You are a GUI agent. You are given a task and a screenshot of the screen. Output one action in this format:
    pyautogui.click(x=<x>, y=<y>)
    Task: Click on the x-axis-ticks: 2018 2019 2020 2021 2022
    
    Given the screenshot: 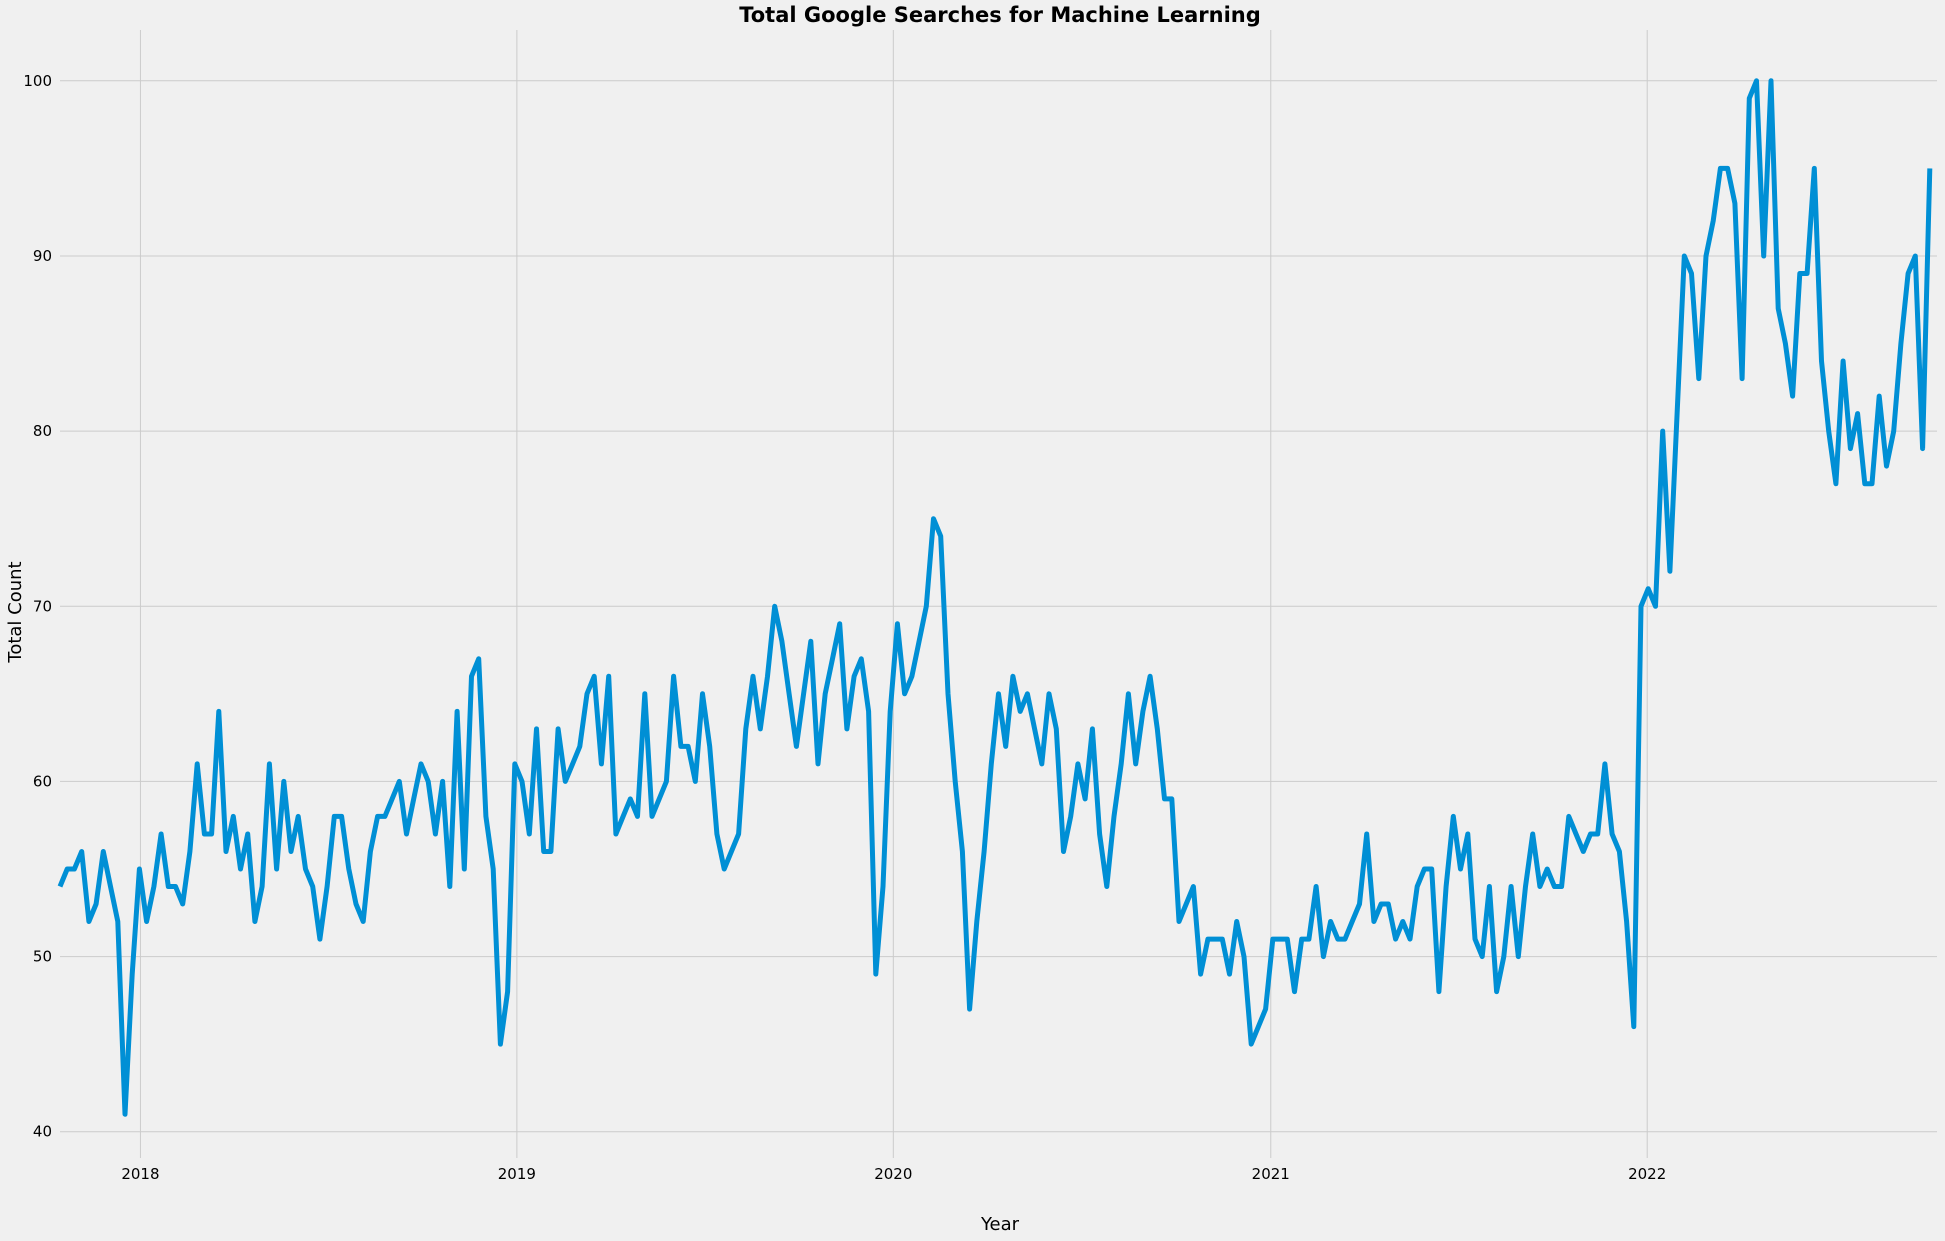 What is the action you would take?
    pyautogui.click(x=893, y=1174)
    